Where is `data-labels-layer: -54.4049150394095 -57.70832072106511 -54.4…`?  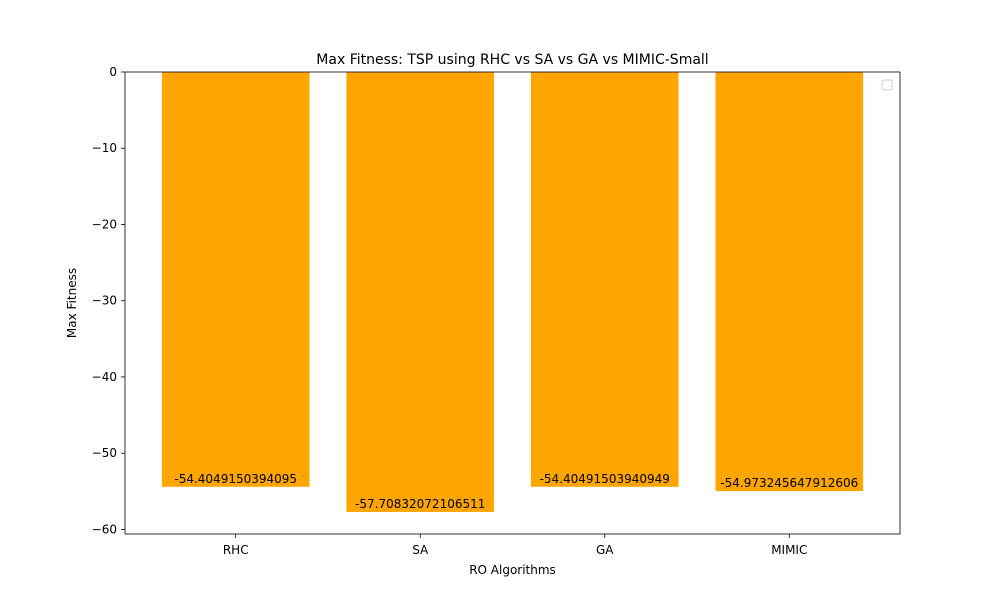 data-labels-layer: -54.4049150394095 -57.70832072106511 -54.4… is located at coordinates (516, 491).